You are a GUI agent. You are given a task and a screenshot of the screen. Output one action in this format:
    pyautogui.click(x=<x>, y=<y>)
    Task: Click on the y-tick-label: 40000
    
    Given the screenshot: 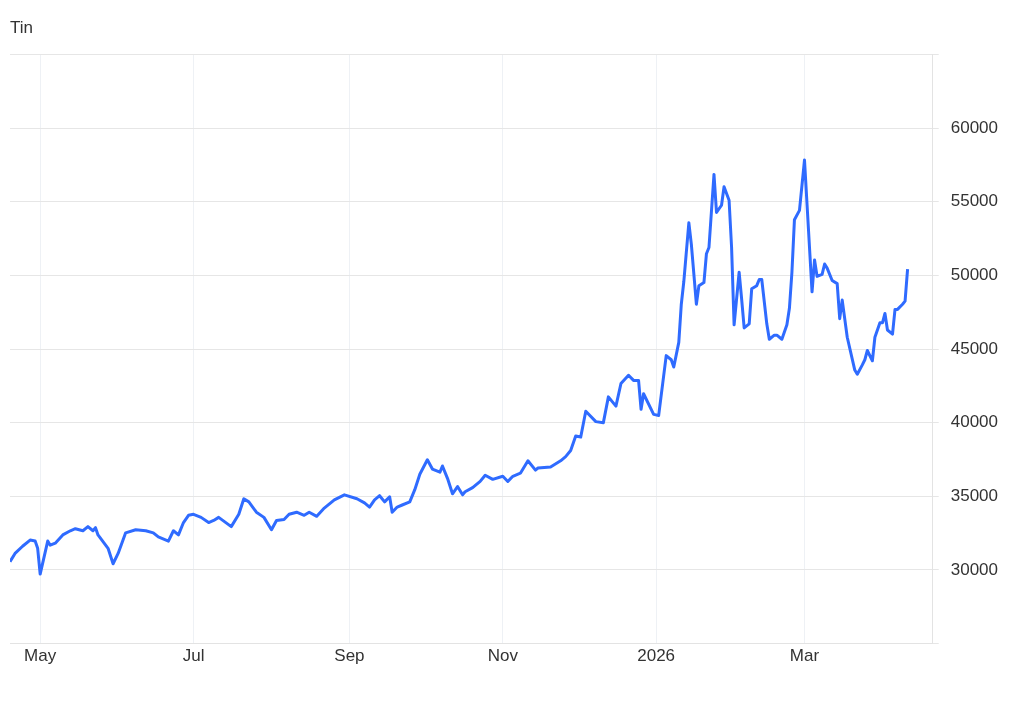 What is the action you would take?
    pyautogui.click(x=974, y=422)
    